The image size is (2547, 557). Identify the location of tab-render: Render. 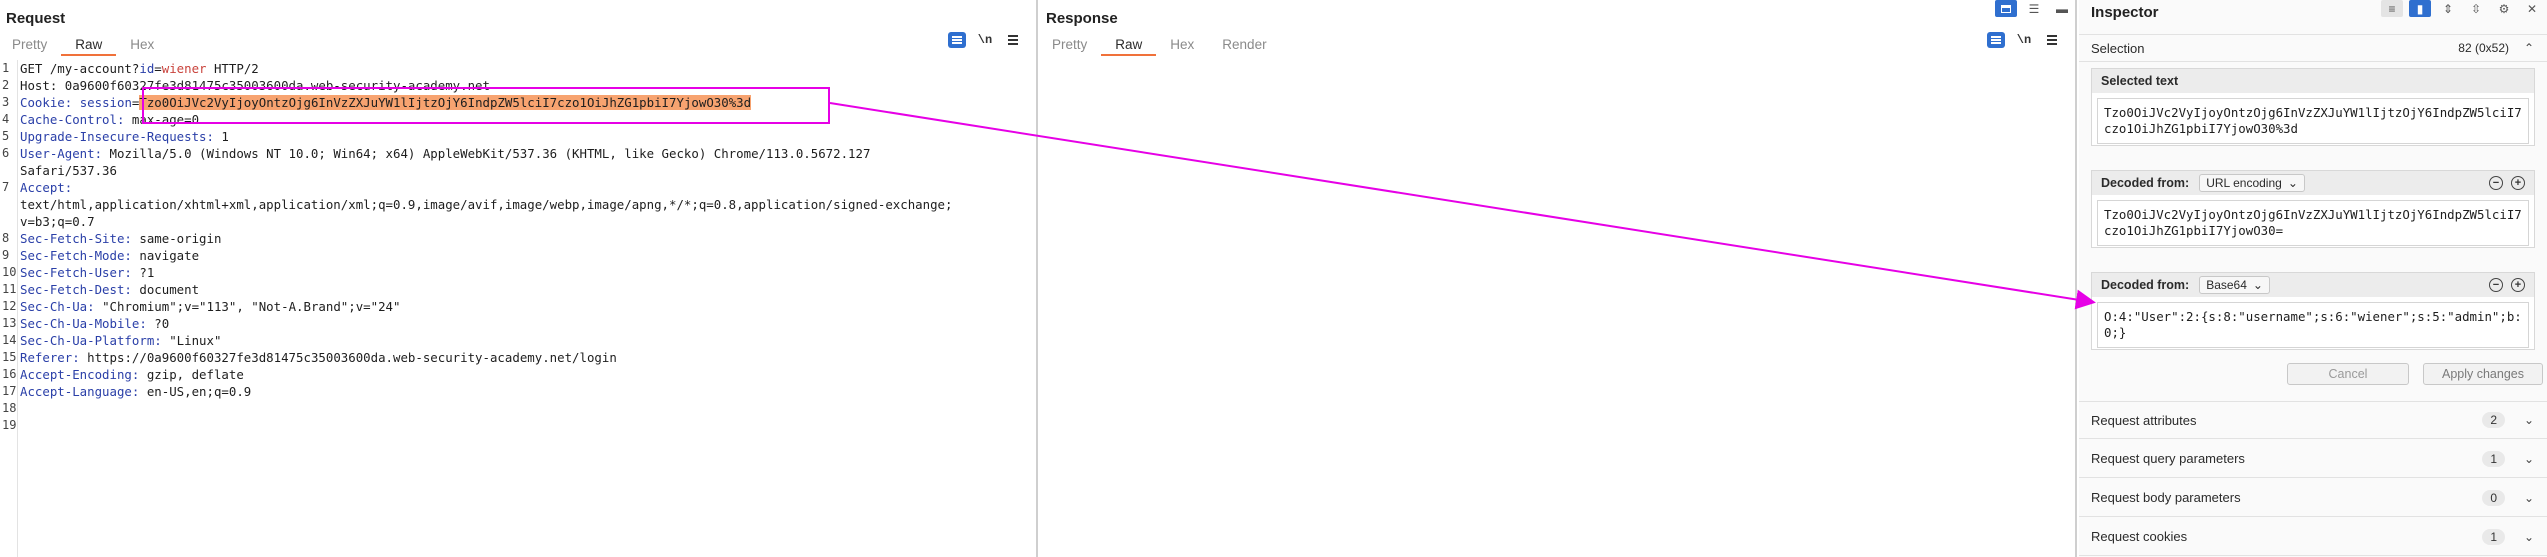
(1244, 44).